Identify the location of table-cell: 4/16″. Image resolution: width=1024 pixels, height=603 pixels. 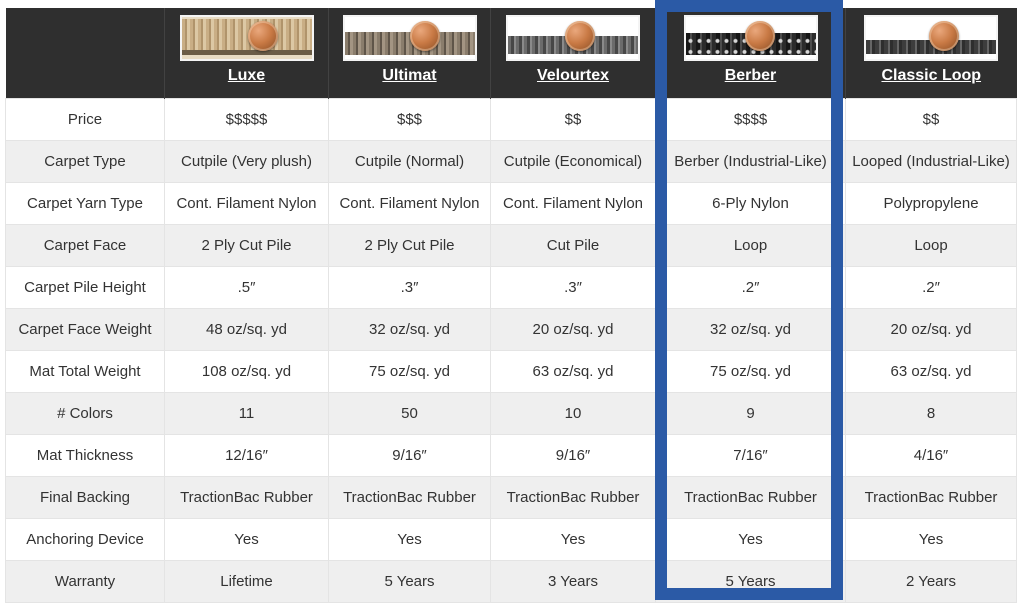
(931, 455).